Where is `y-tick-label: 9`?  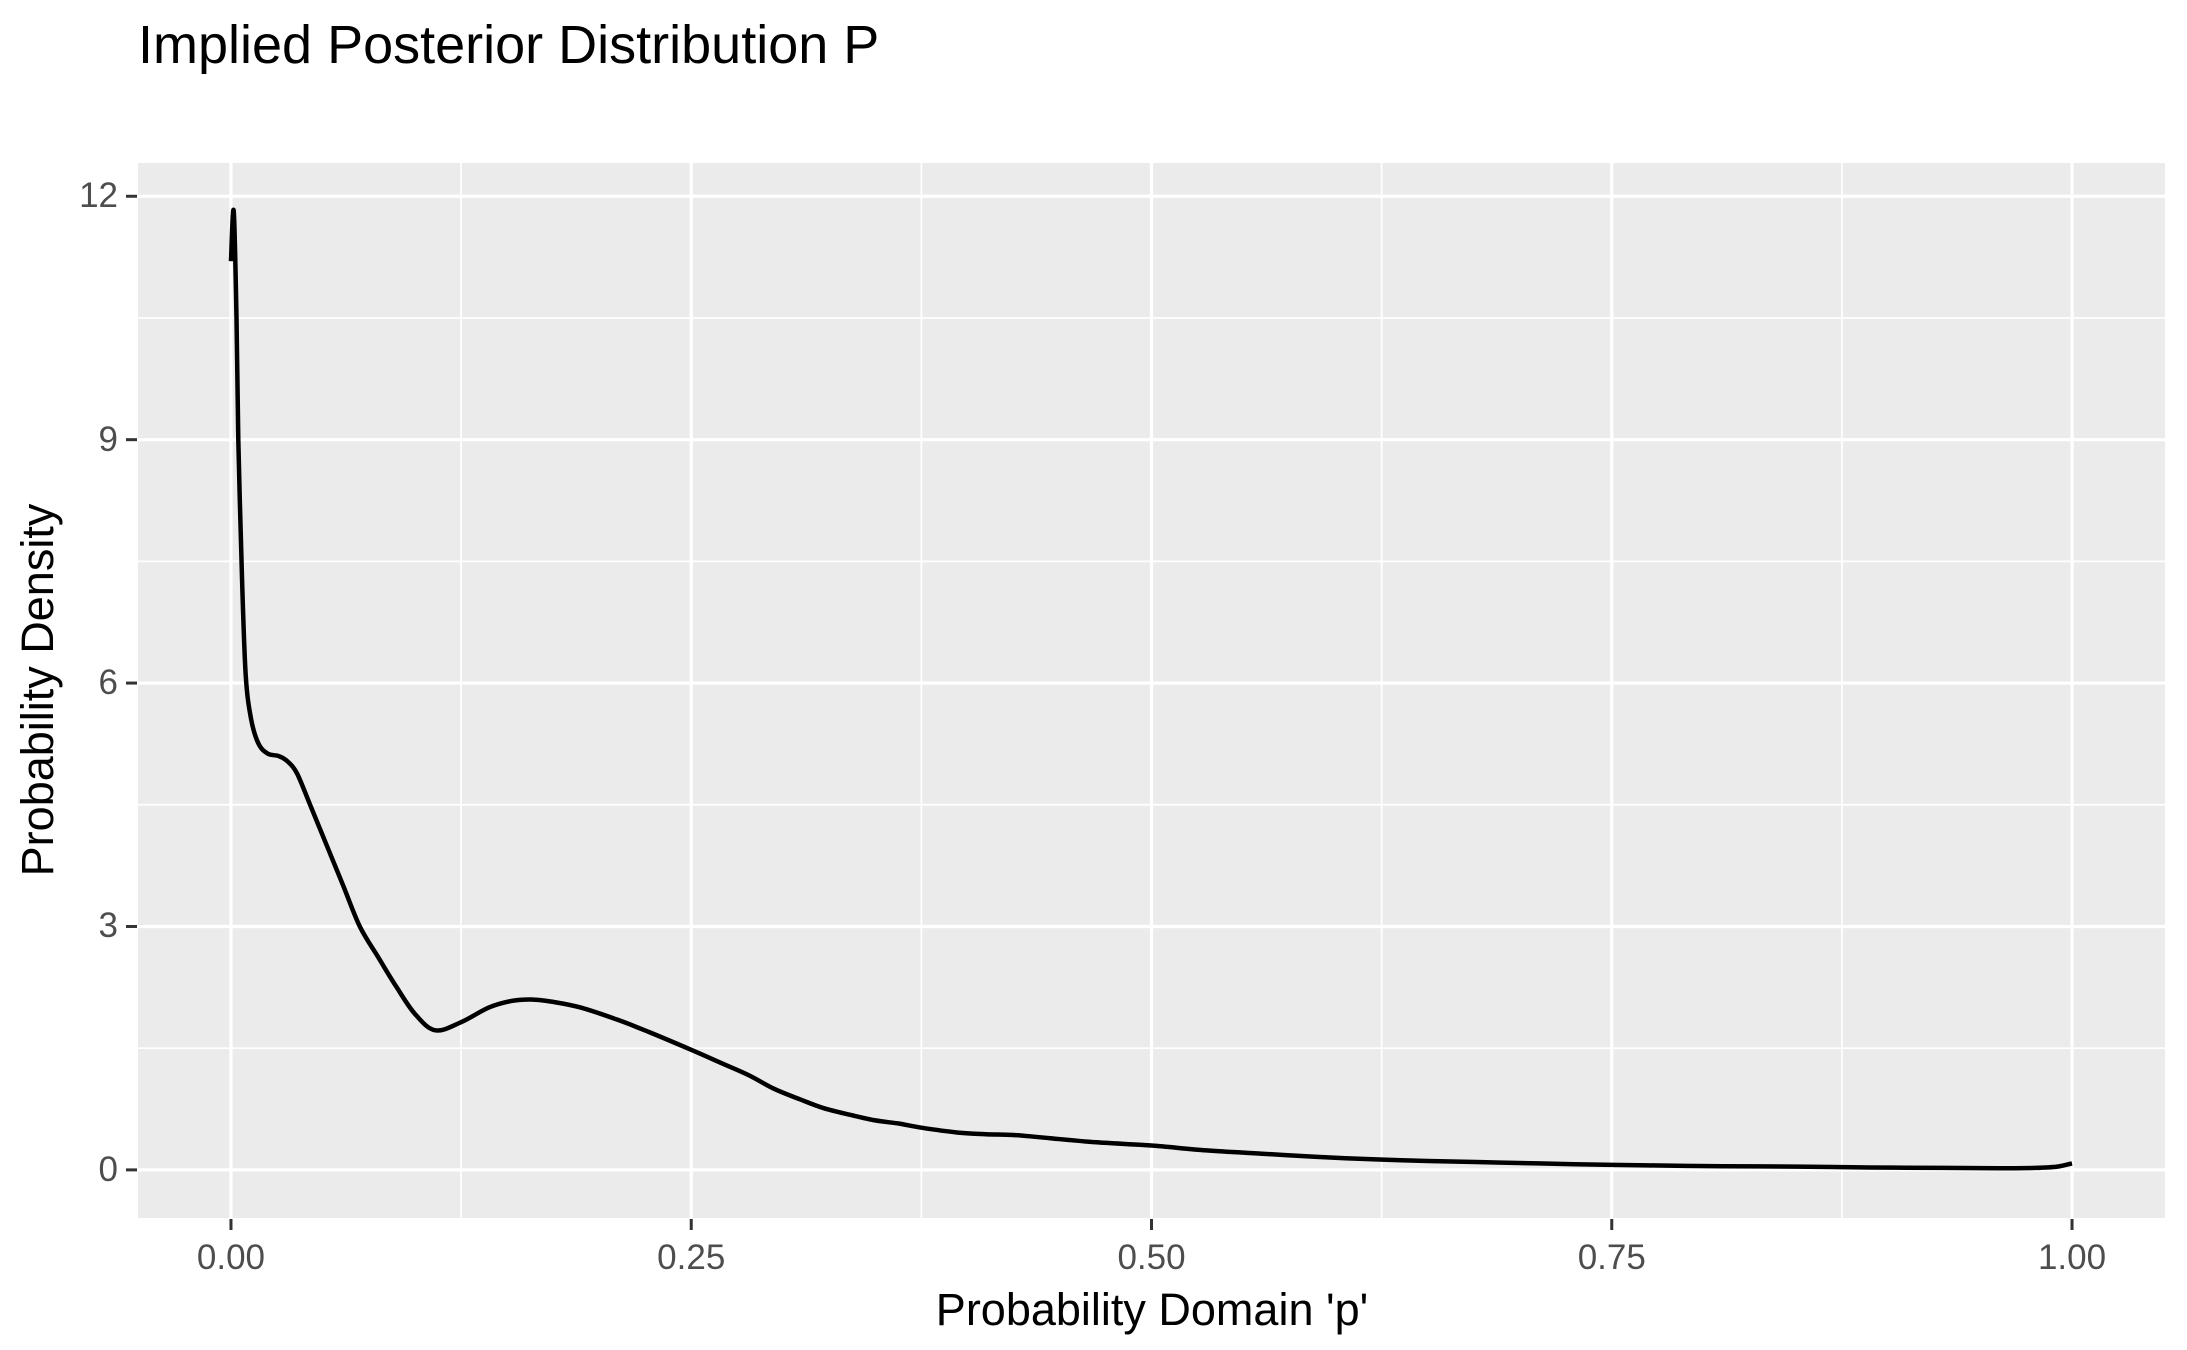
y-tick-label: 9 is located at coordinates (108, 439).